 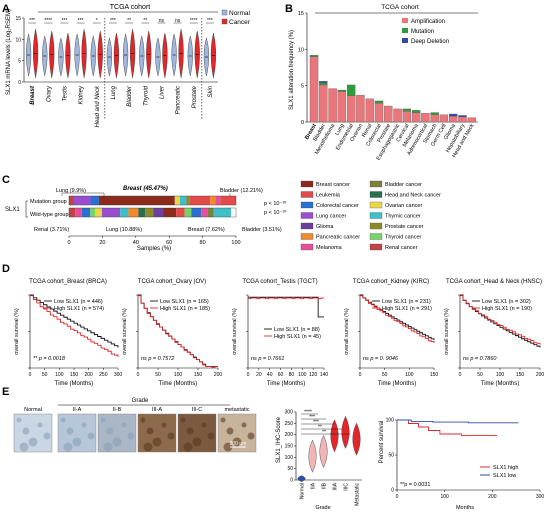 What do you see at coordinates (444, 118) in the screenshot?
I see `bar-amplification-germ-cell` at bounding box center [444, 118].